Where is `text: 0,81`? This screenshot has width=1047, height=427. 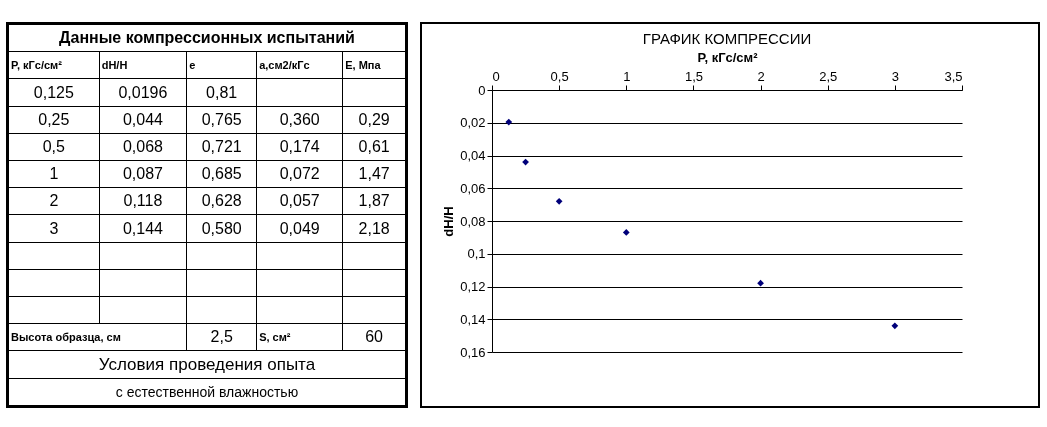 text: 0,81 is located at coordinates (221, 92).